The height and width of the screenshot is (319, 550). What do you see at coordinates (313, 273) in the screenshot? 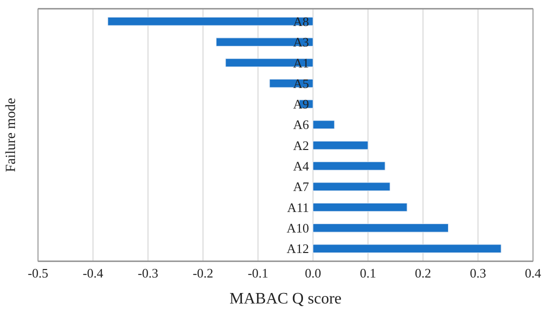
I see `x-tick-label: 0.0` at bounding box center [313, 273].